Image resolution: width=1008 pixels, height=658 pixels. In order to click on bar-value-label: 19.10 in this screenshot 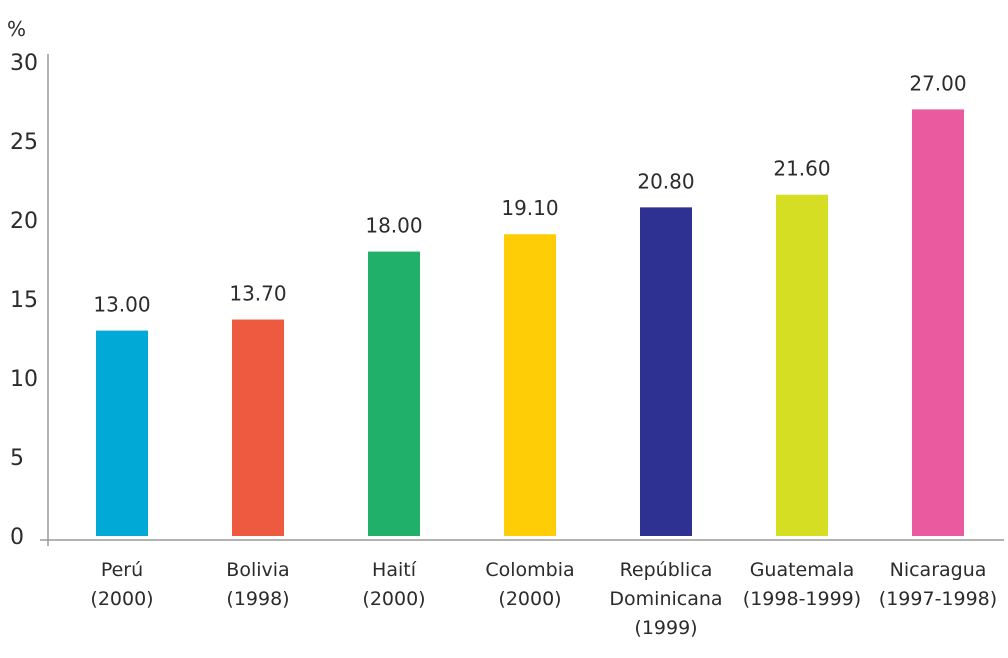, I will do `click(529, 208)`.